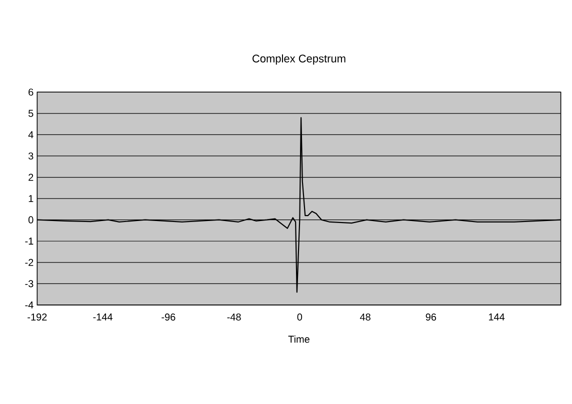  What do you see at coordinates (31, 113) in the screenshot?
I see `y-tick-label: 5` at bounding box center [31, 113].